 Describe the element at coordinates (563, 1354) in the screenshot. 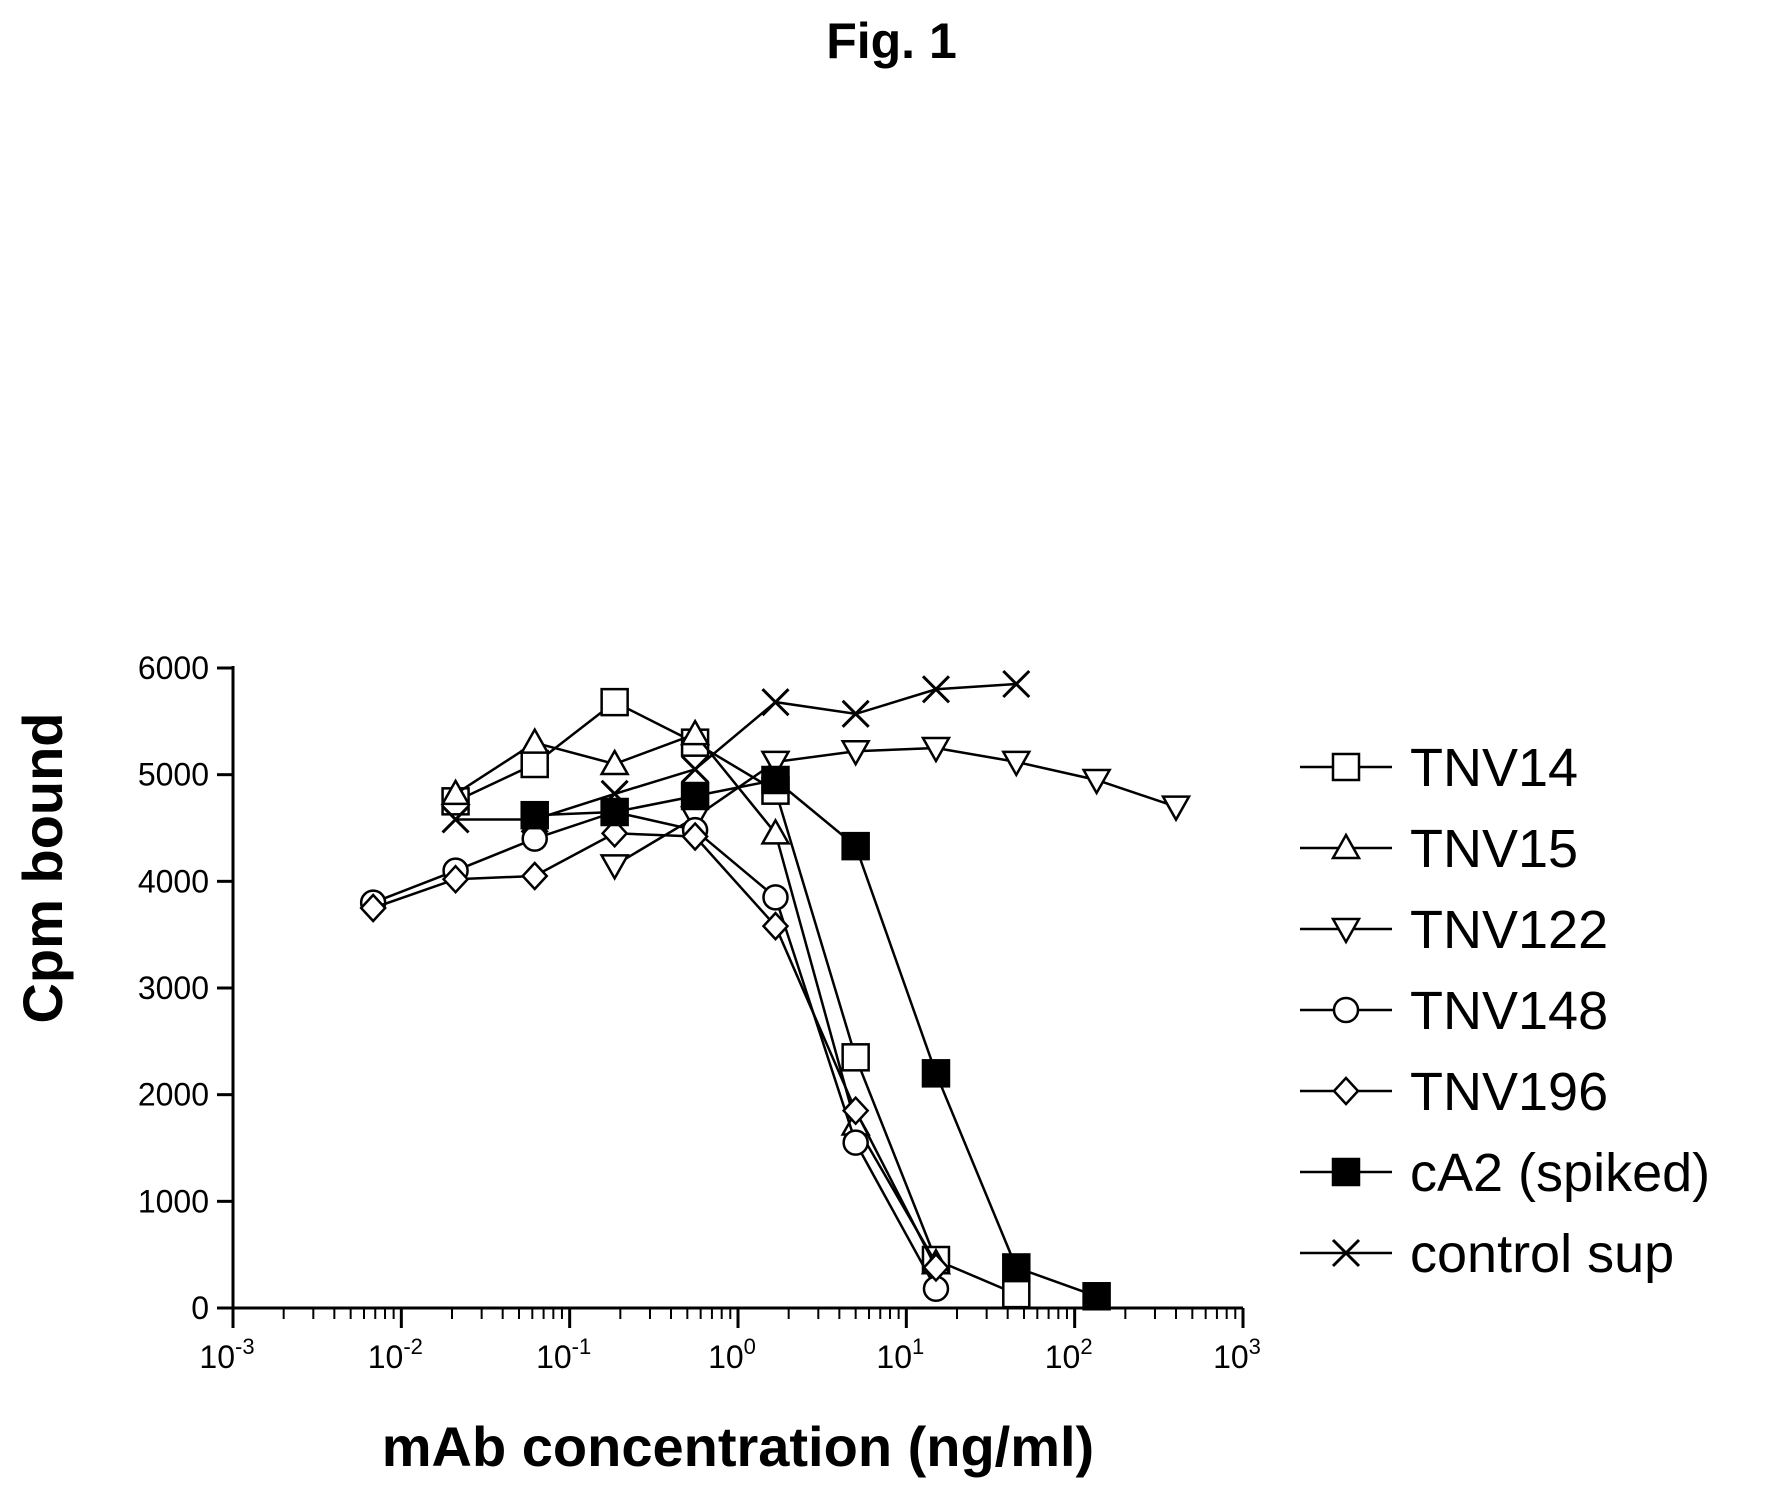

I see `x-tick-label: 10⁻¹` at that location.